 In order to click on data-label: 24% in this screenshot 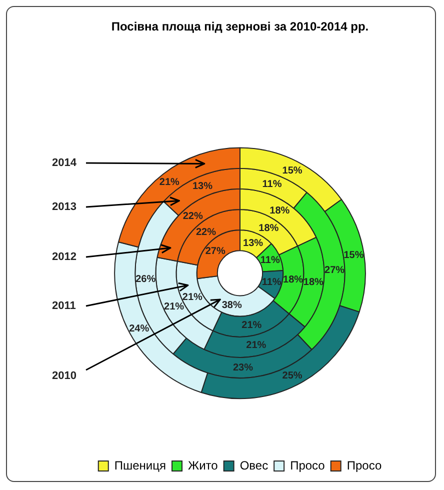, I will do `click(139, 328)`.